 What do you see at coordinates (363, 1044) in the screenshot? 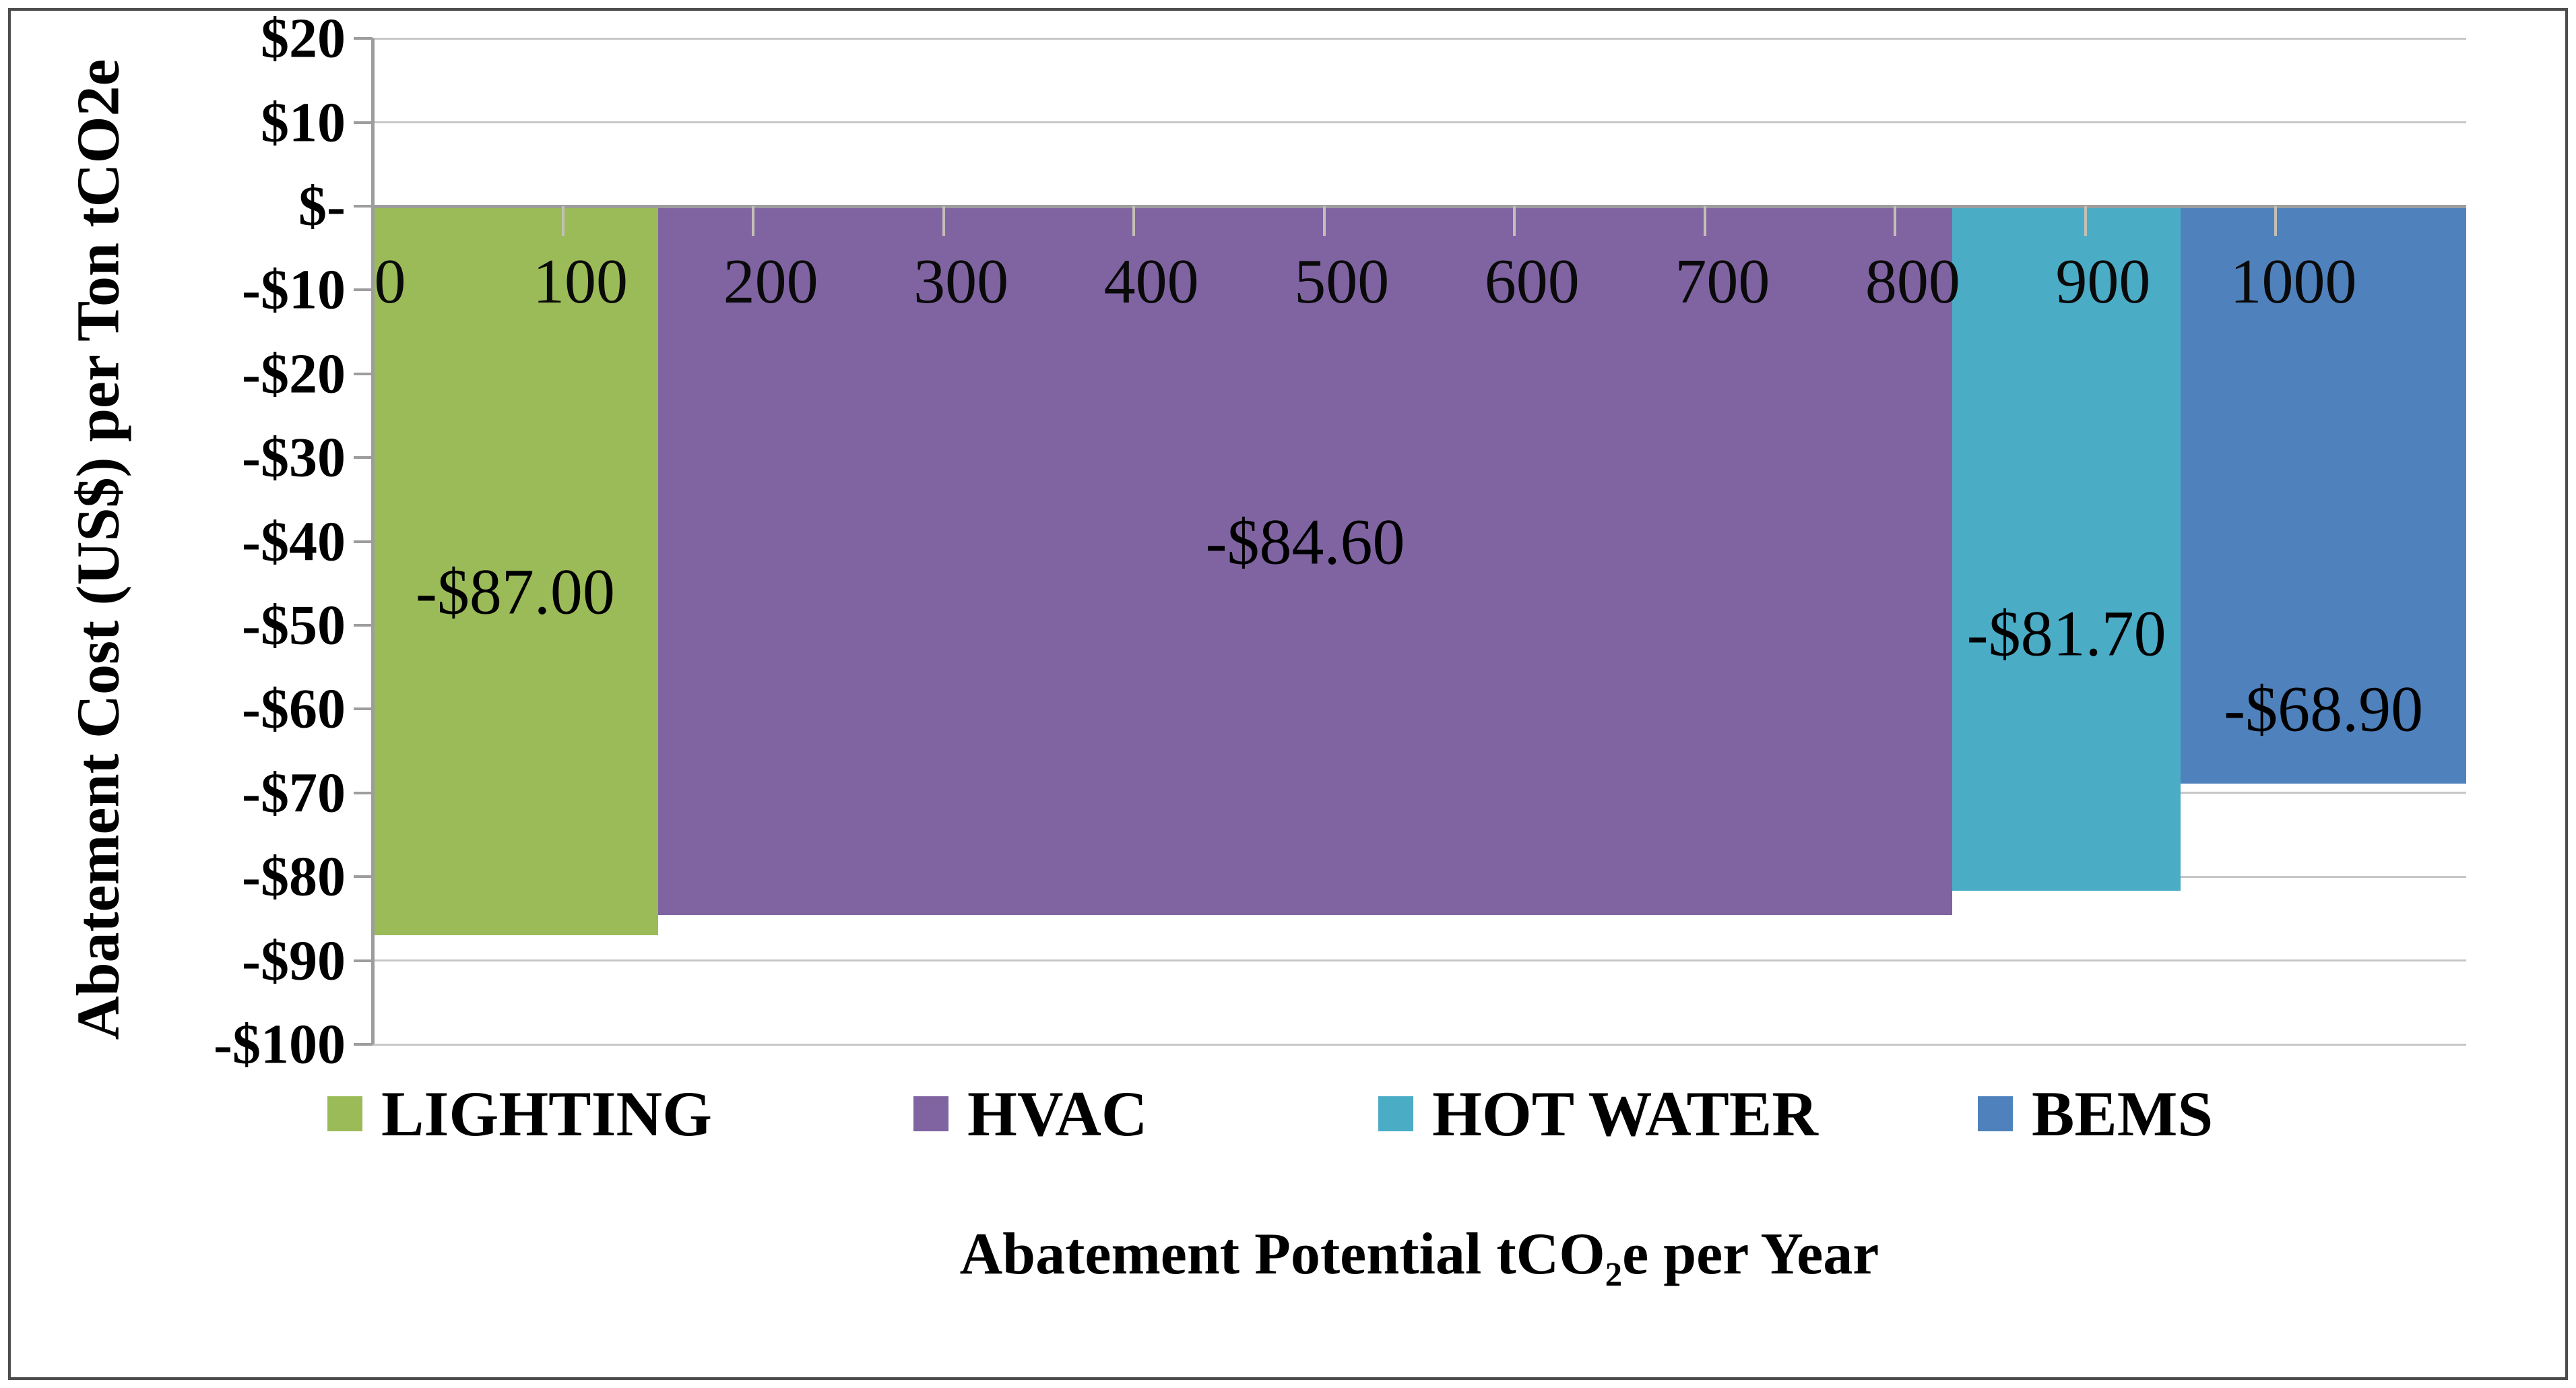
I see `y-axis-tick--100` at bounding box center [363, 1044].